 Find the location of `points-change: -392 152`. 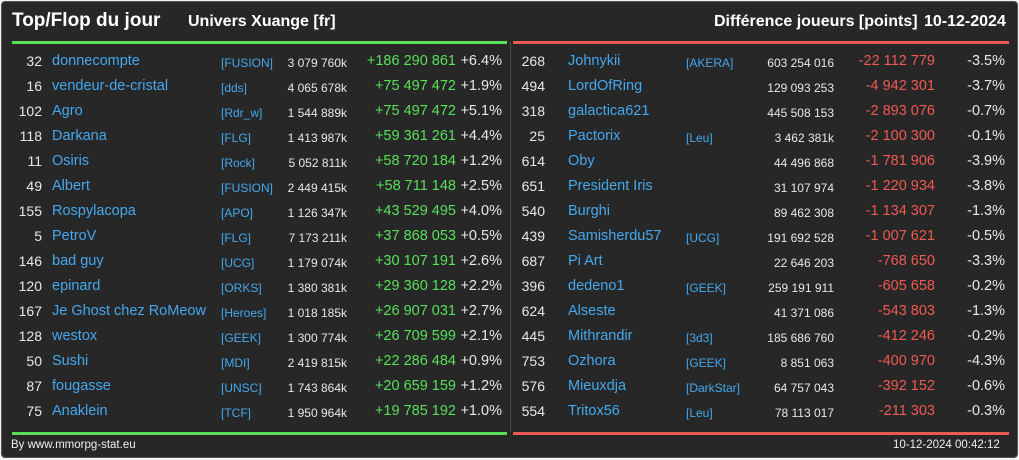

points-change: -392 152 is located at coordinates (906, 386).